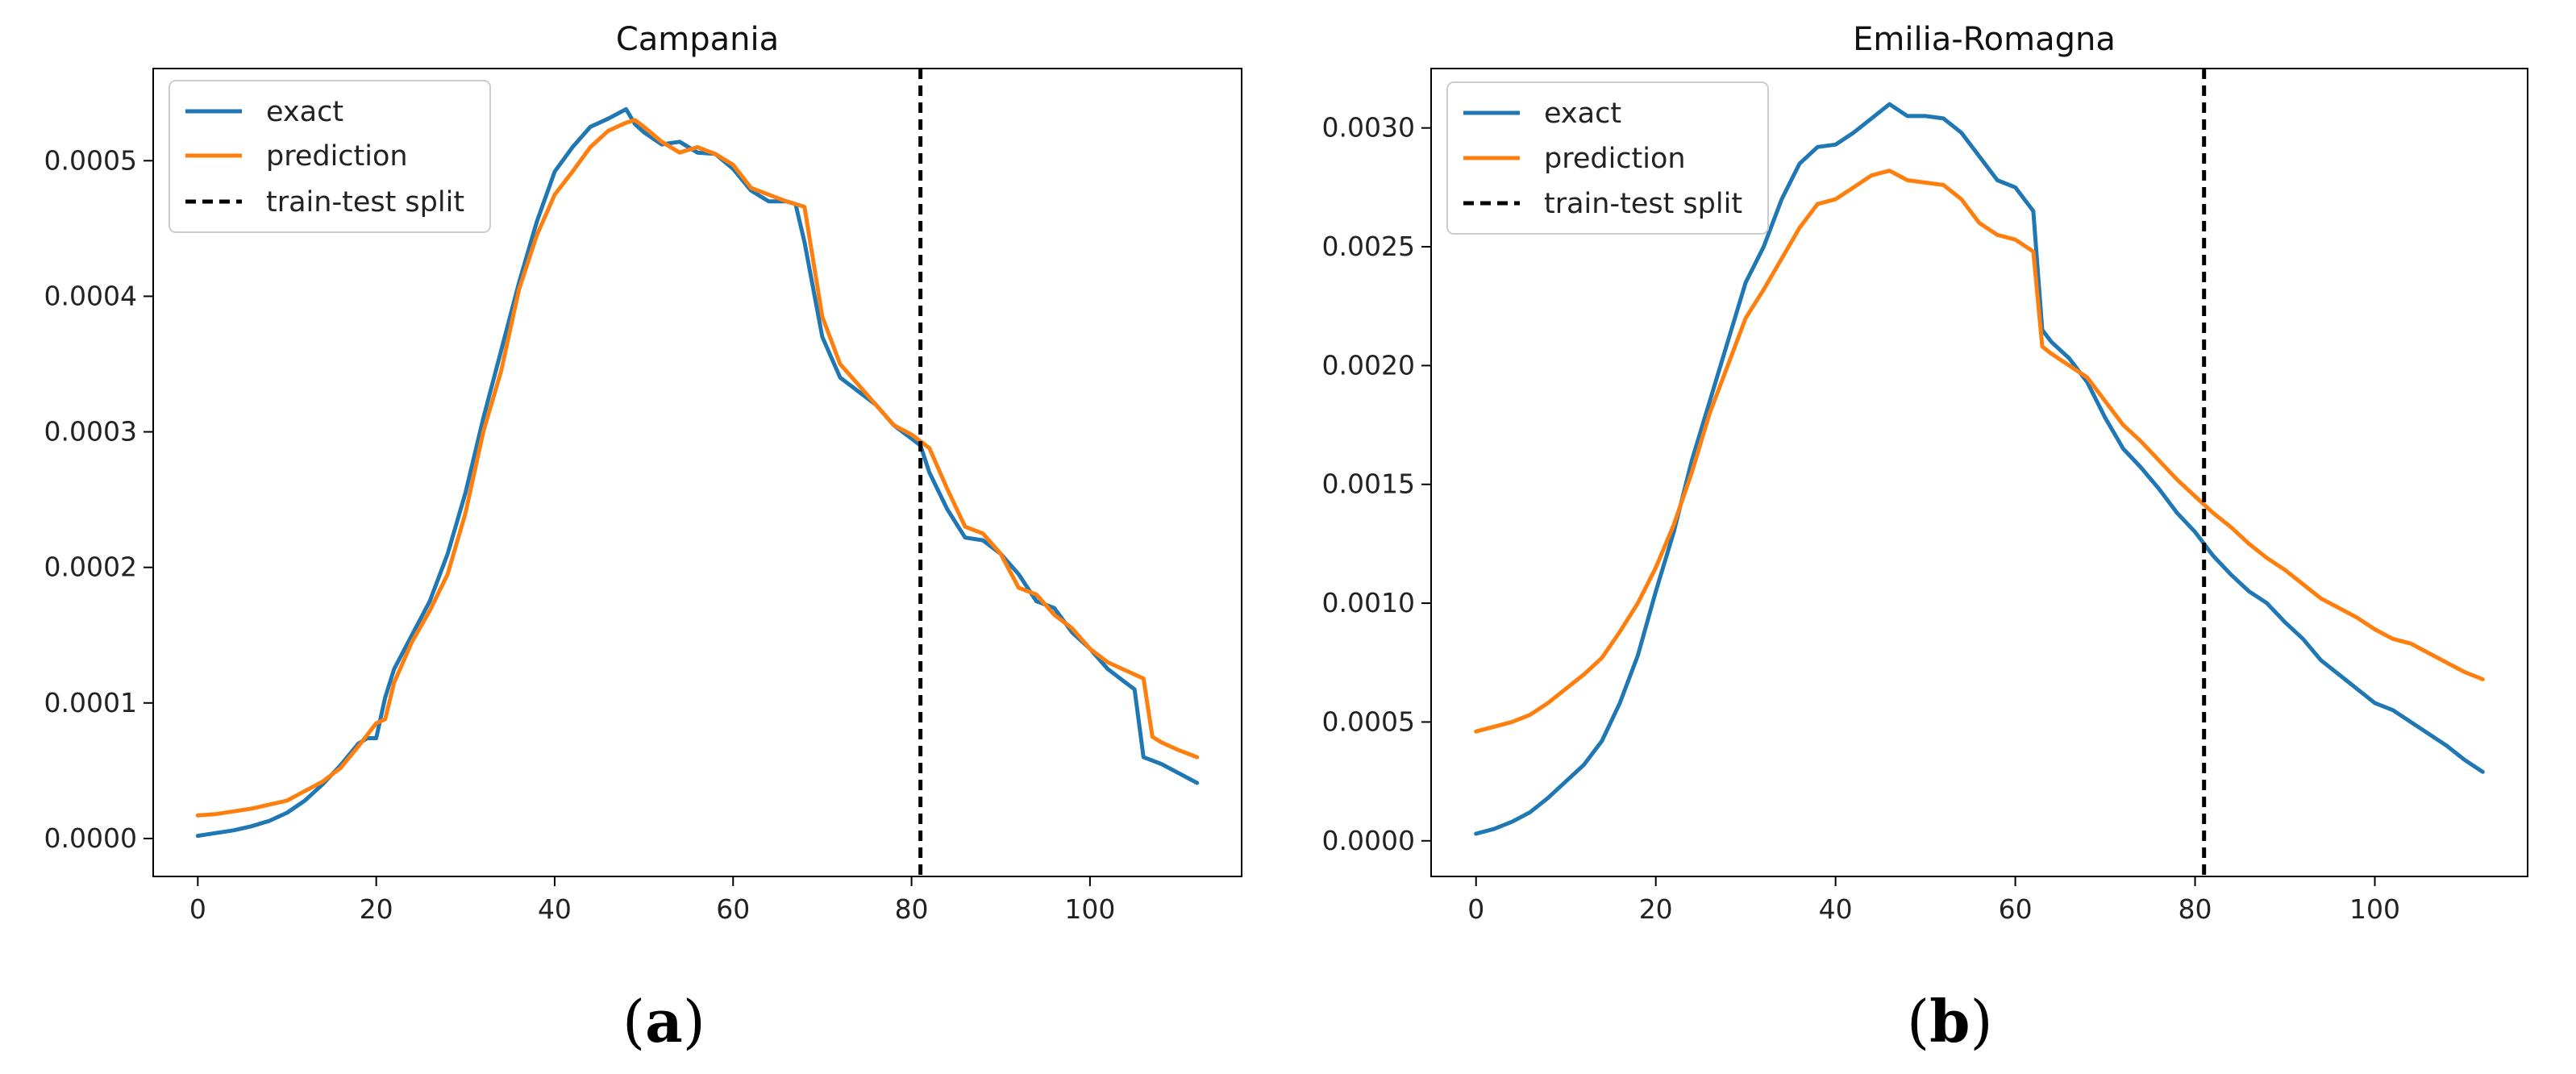 The width and height of the screenshot is (2576, 1074). Describe the element at coordinates (1368, 128) in the screenshot. I see `y-tick-label: 0.0030` at that location.